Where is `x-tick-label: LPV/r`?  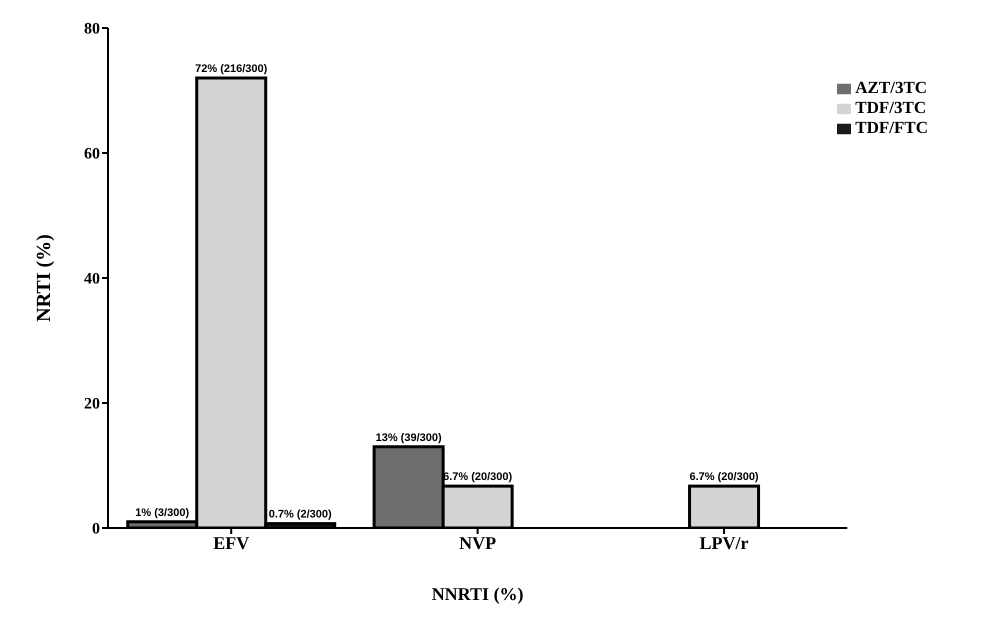
x-tick-label: LPV/r is located at coordinates (724, 542).